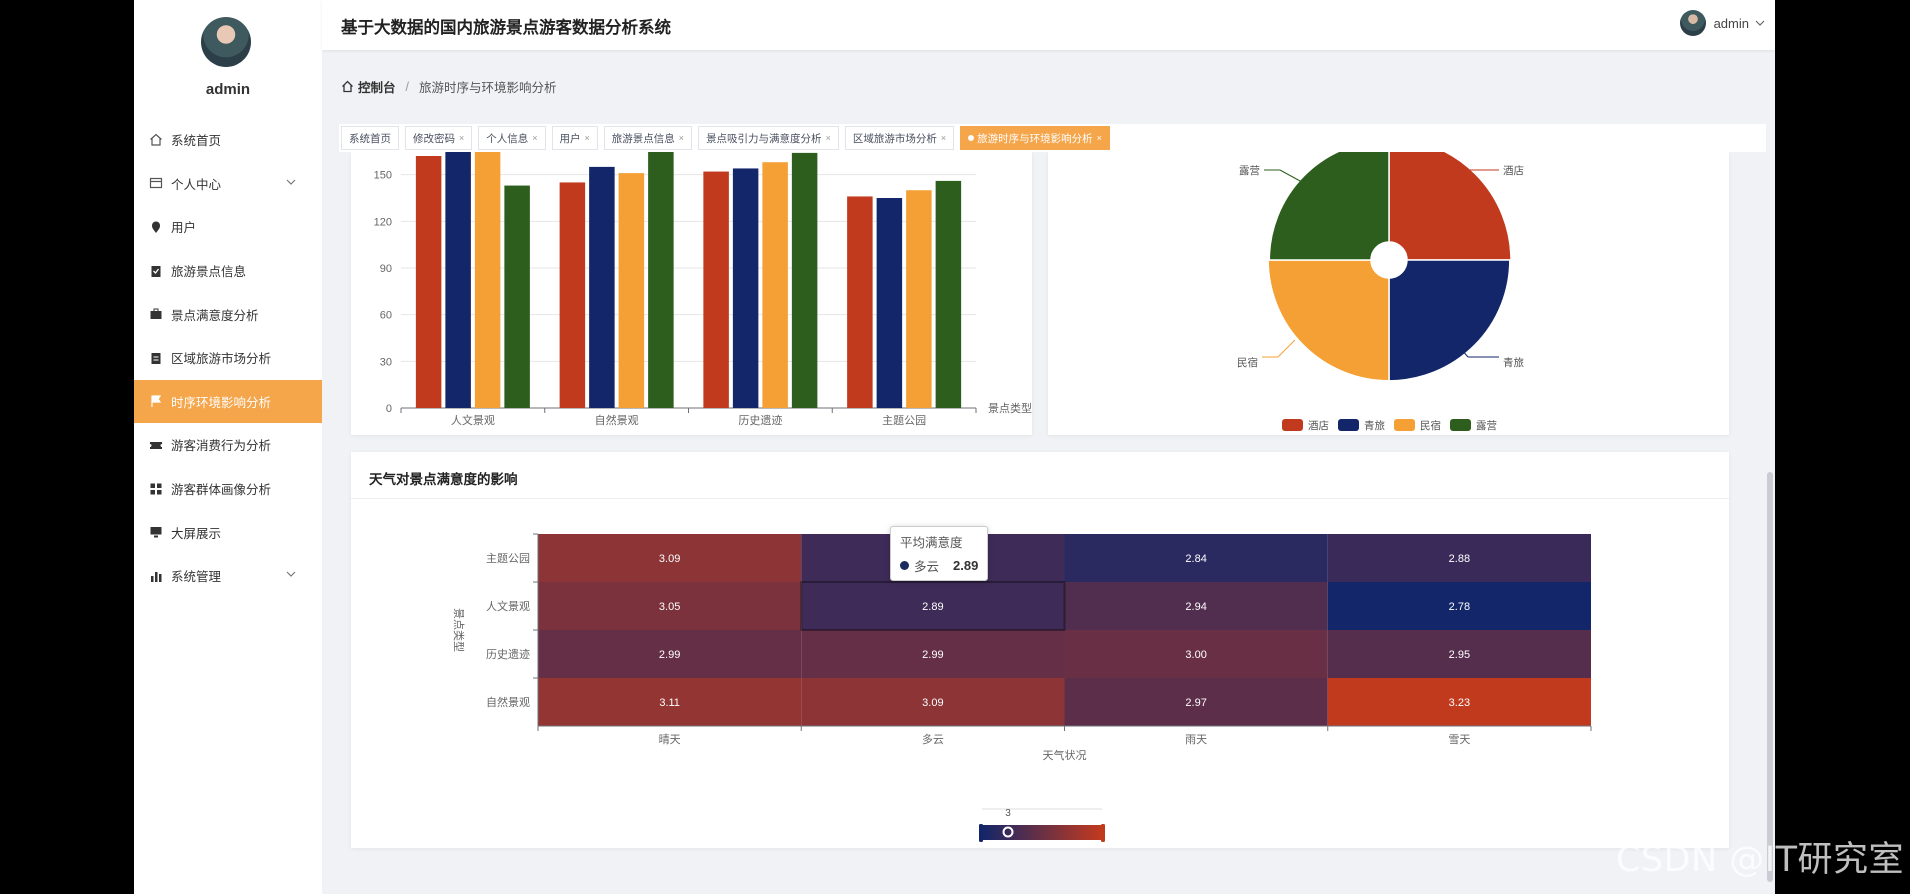 This screenshot has height=894, width=1910. What do you see at coordinates (228, 314) in the screenshot?
I see `sidebar-item-4: 景点满意度分析` at bounding box center [228, 314].